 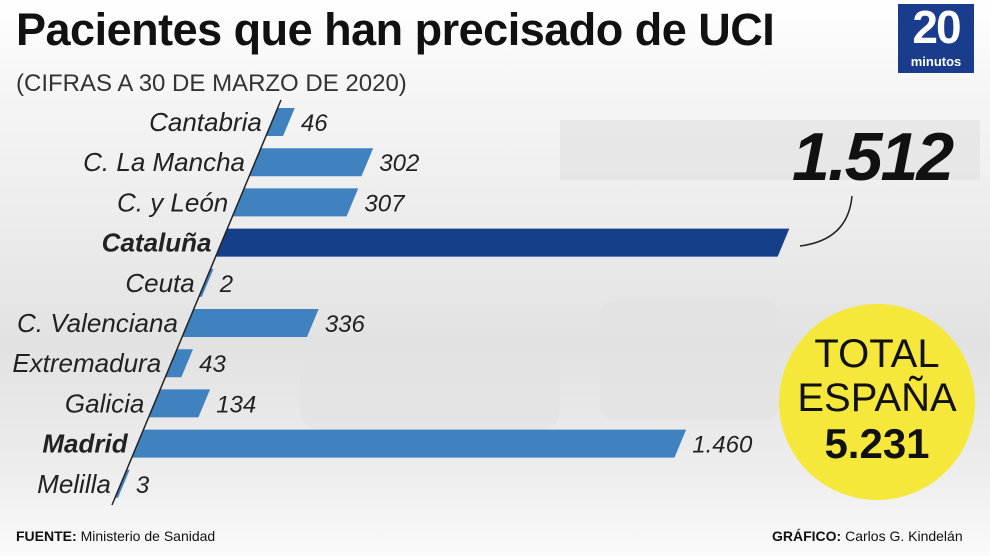 I want to click on bg-bed, so click(x=430, y=380).